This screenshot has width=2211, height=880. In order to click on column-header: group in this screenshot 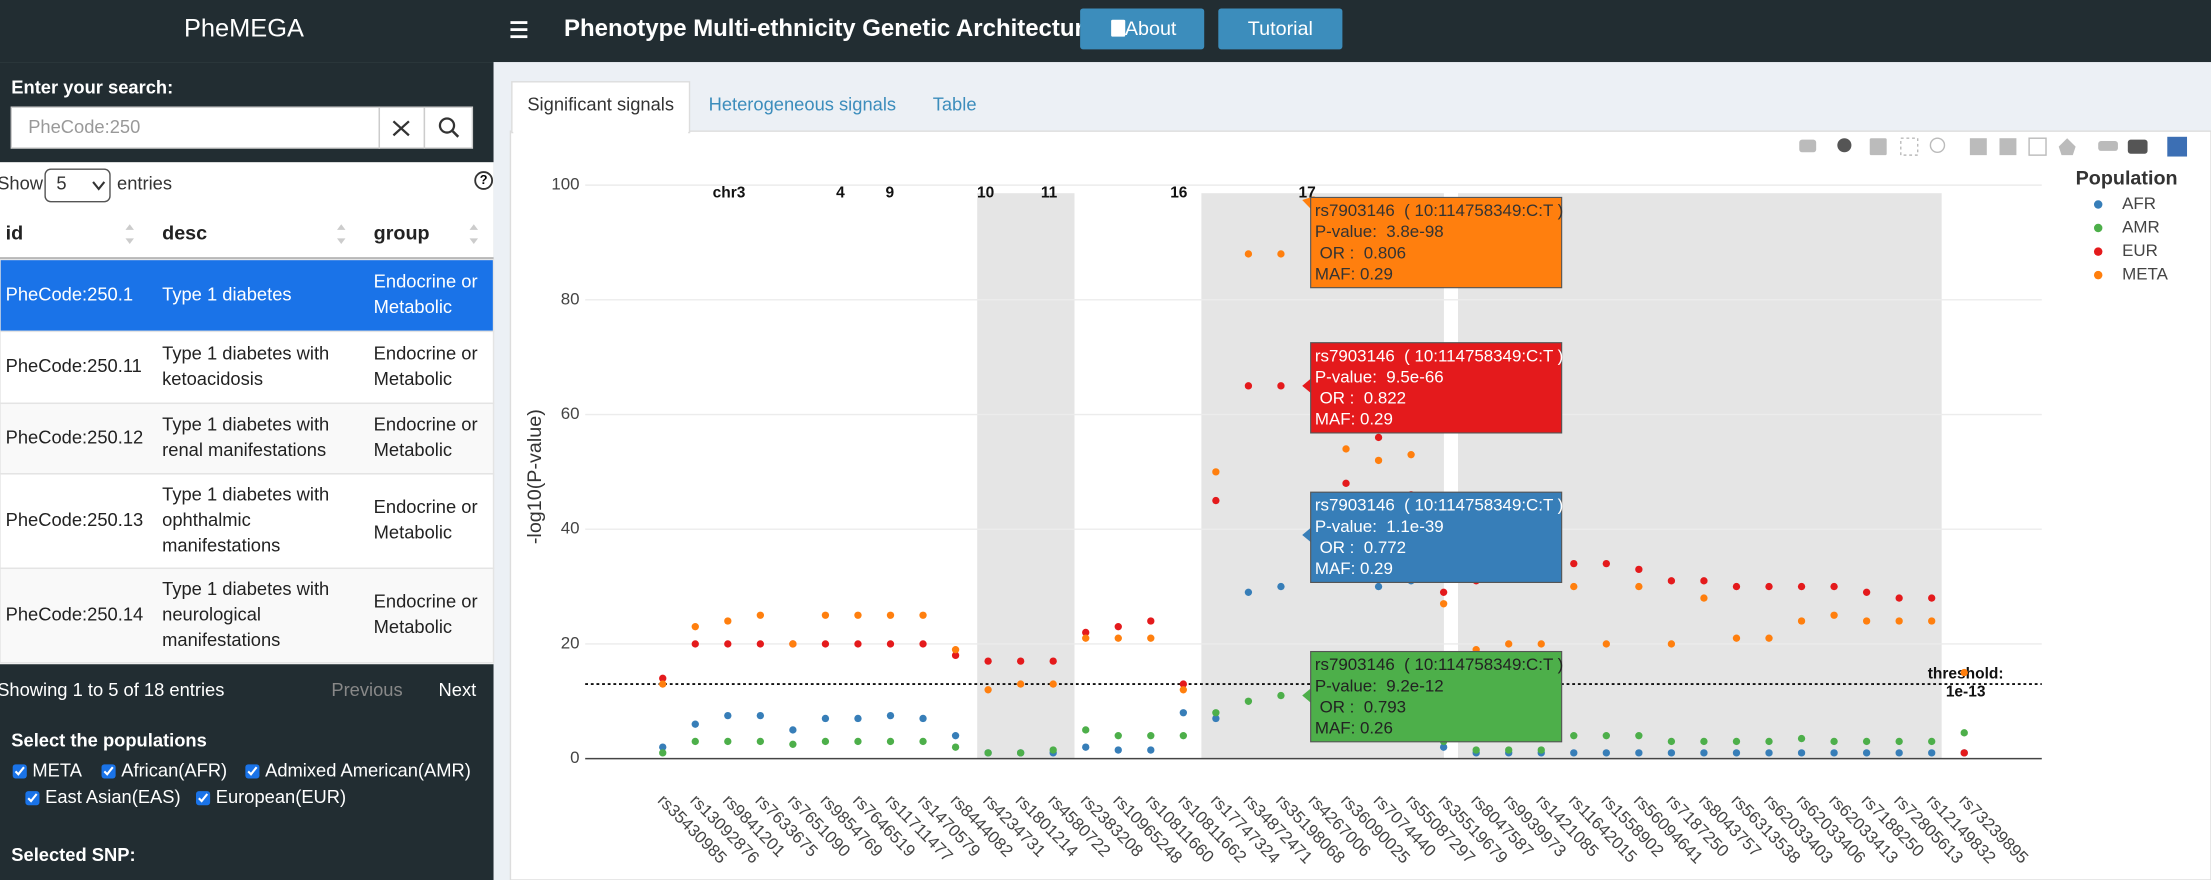, I will do `click(402, 233)`.